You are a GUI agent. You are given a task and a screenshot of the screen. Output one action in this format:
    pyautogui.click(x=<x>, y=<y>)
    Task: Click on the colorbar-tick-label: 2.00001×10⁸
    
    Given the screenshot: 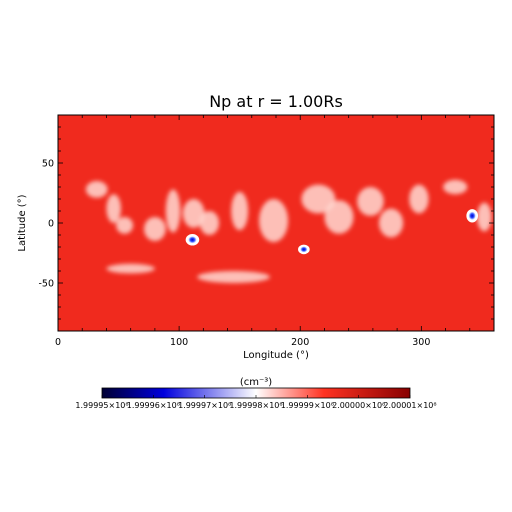 What is the action you would take?
    pyautogui.click(x=409, y=405)
    